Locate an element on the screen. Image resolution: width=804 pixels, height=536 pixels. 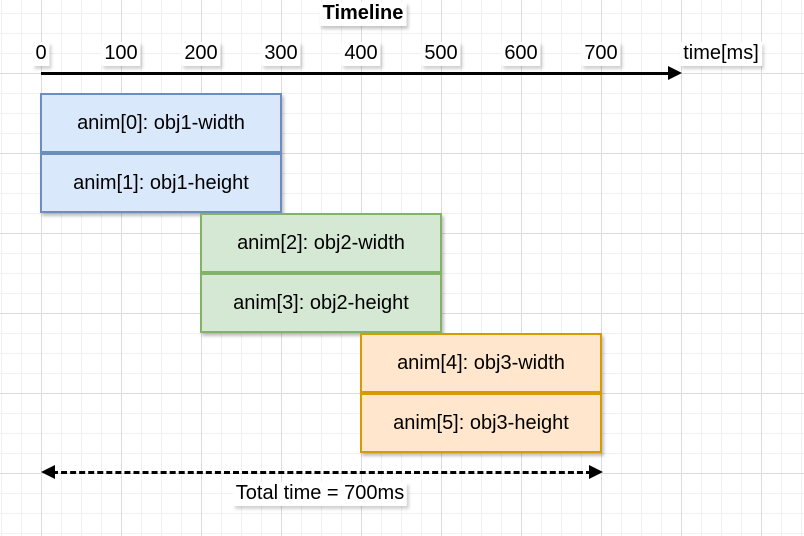
arrowhead-left-icon is located at coordinates (48, 472).